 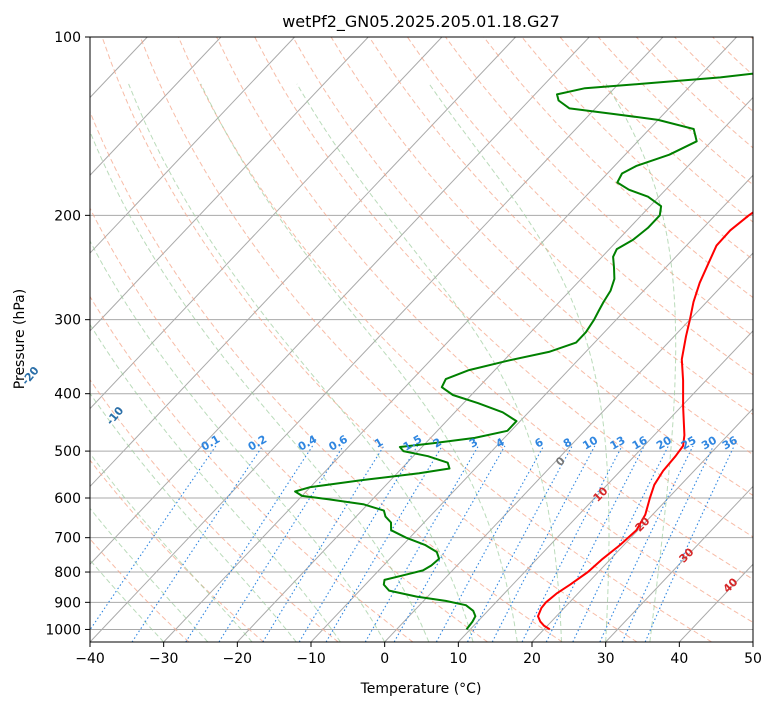 I want to click on x-tick-label: −10, so click(x=311, y=659).